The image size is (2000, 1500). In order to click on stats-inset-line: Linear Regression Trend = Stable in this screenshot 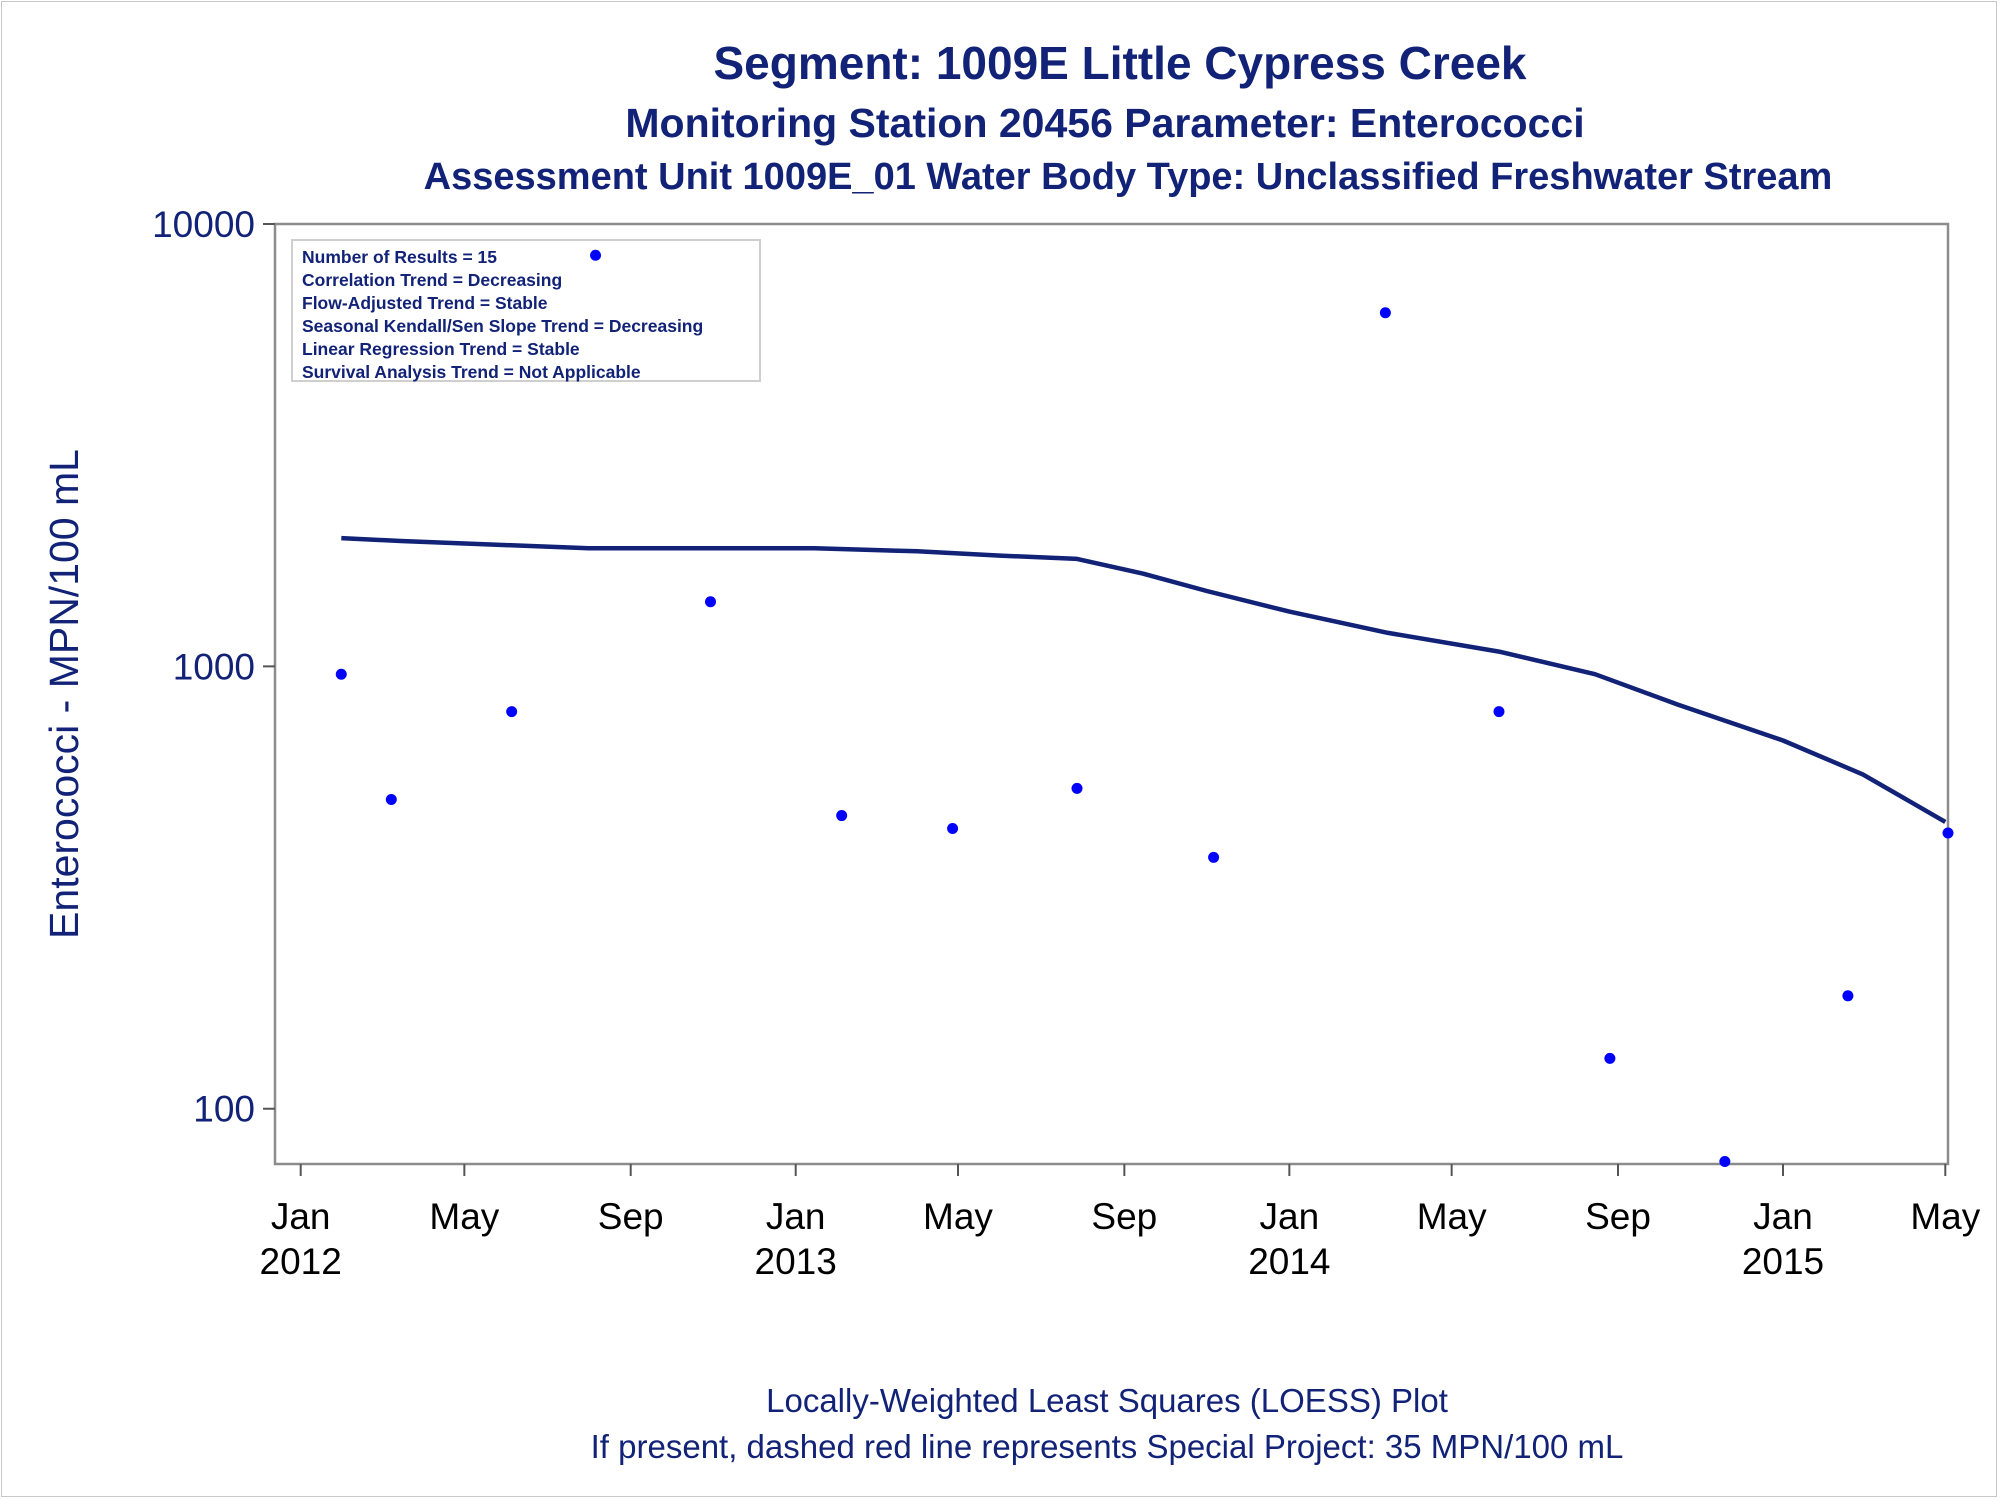, I will do `click(441, 349)`.